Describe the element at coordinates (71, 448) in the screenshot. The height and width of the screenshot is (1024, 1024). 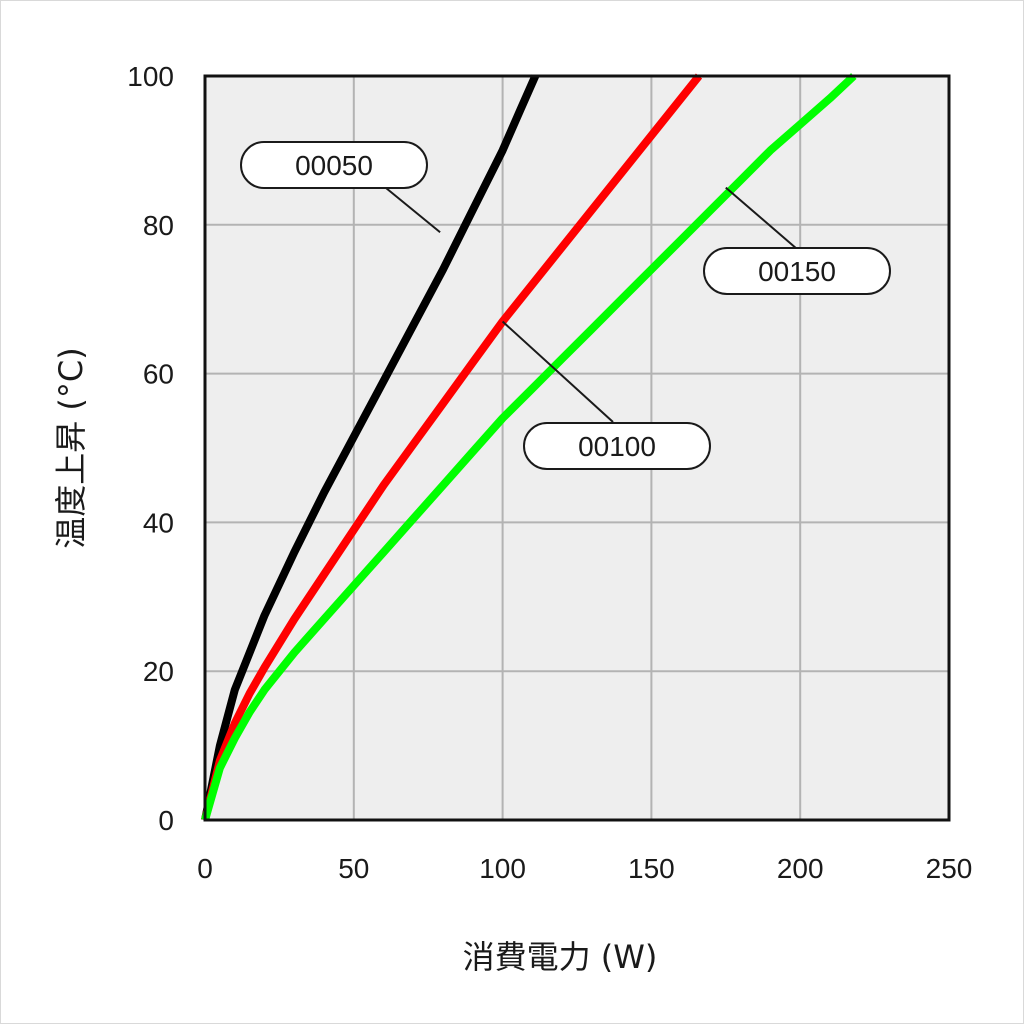
I see `y-axis-title: 温度上昇 (°C)` at that location.